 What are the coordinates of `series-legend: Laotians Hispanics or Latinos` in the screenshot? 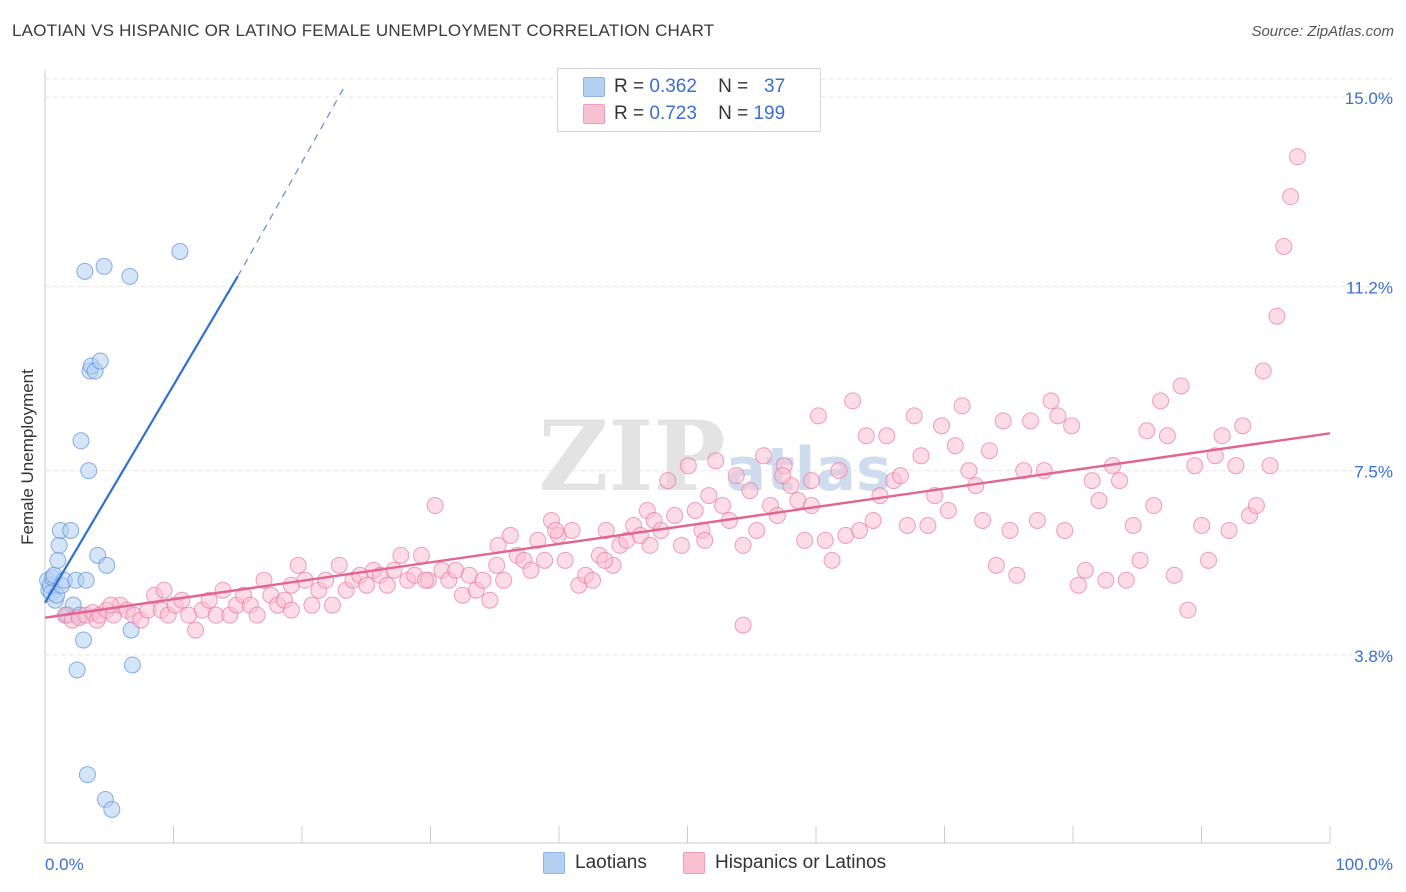 It's located at (703, 865).